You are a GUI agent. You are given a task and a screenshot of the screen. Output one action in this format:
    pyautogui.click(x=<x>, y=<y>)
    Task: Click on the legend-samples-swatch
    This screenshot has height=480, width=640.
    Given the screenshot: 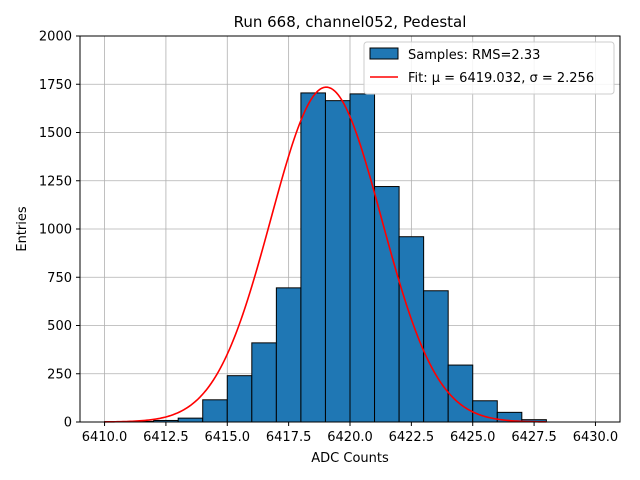 What is the action you would take?
    pyautogui.click(x=384, y=53)
    